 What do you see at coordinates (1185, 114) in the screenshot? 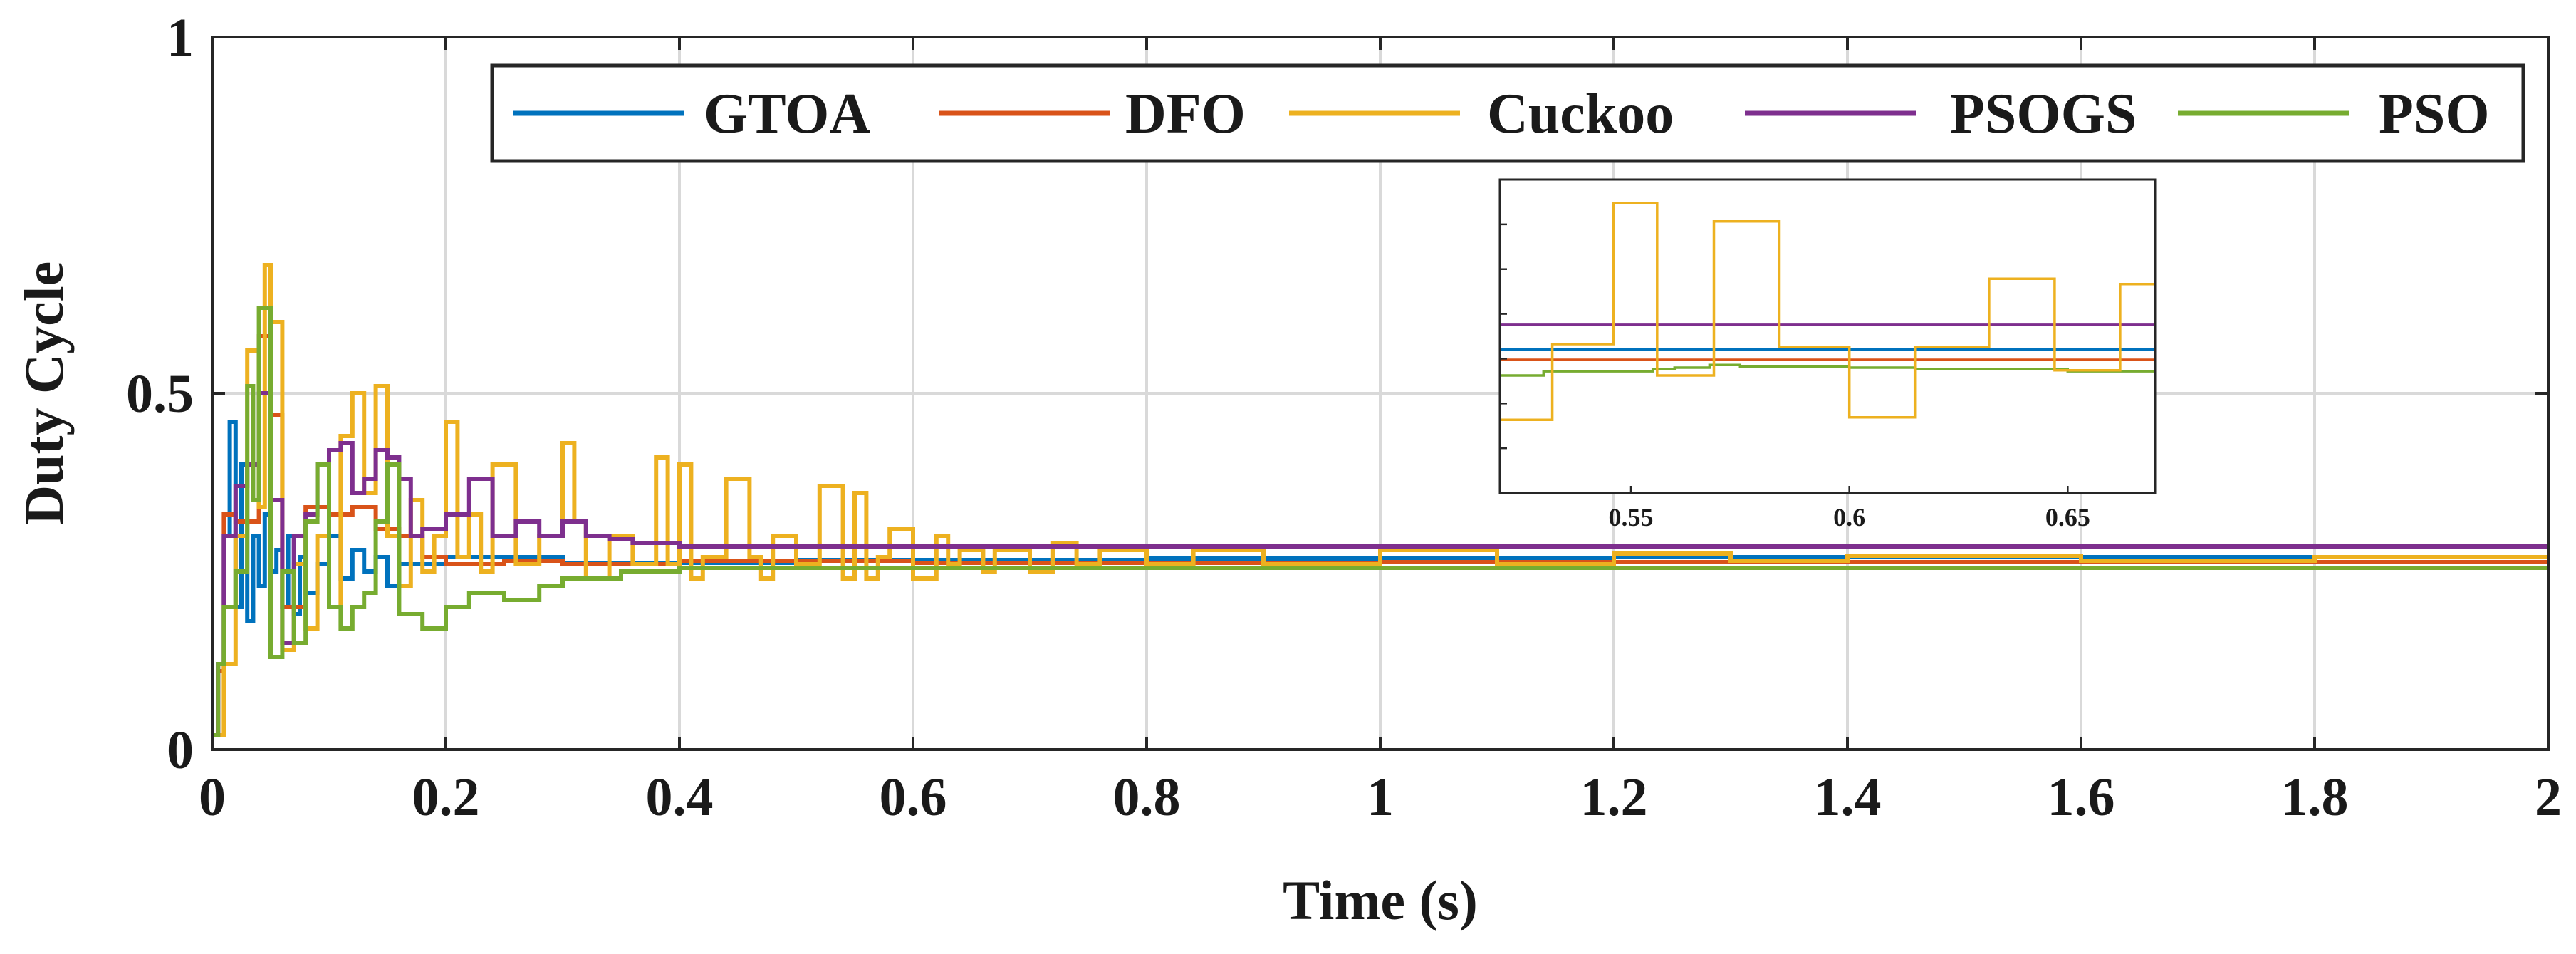
I see `legend-label-dfo: DFO` at bounding box center [1185, 114].